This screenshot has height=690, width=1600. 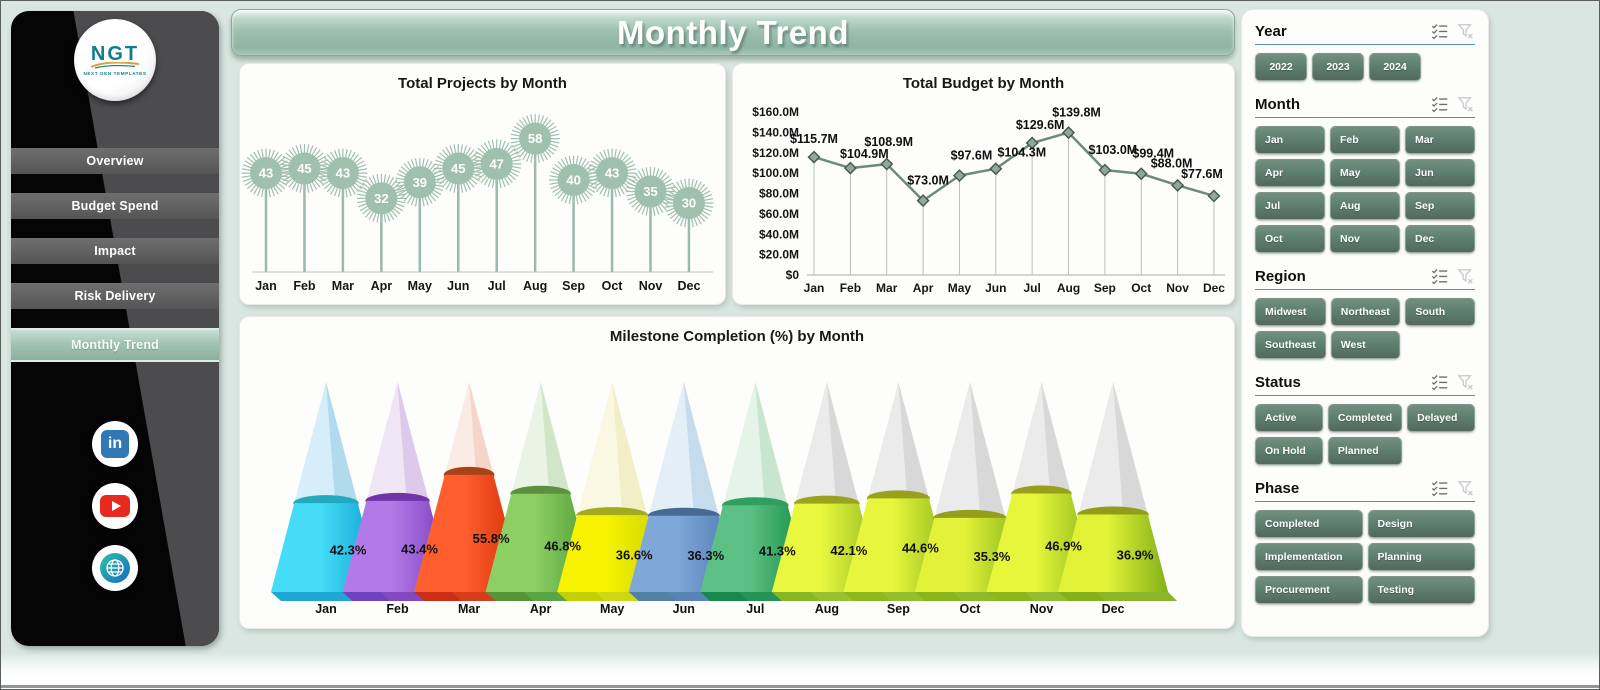 I want to click on filter-month-nov: Nov, so click(x=1365, y=239).